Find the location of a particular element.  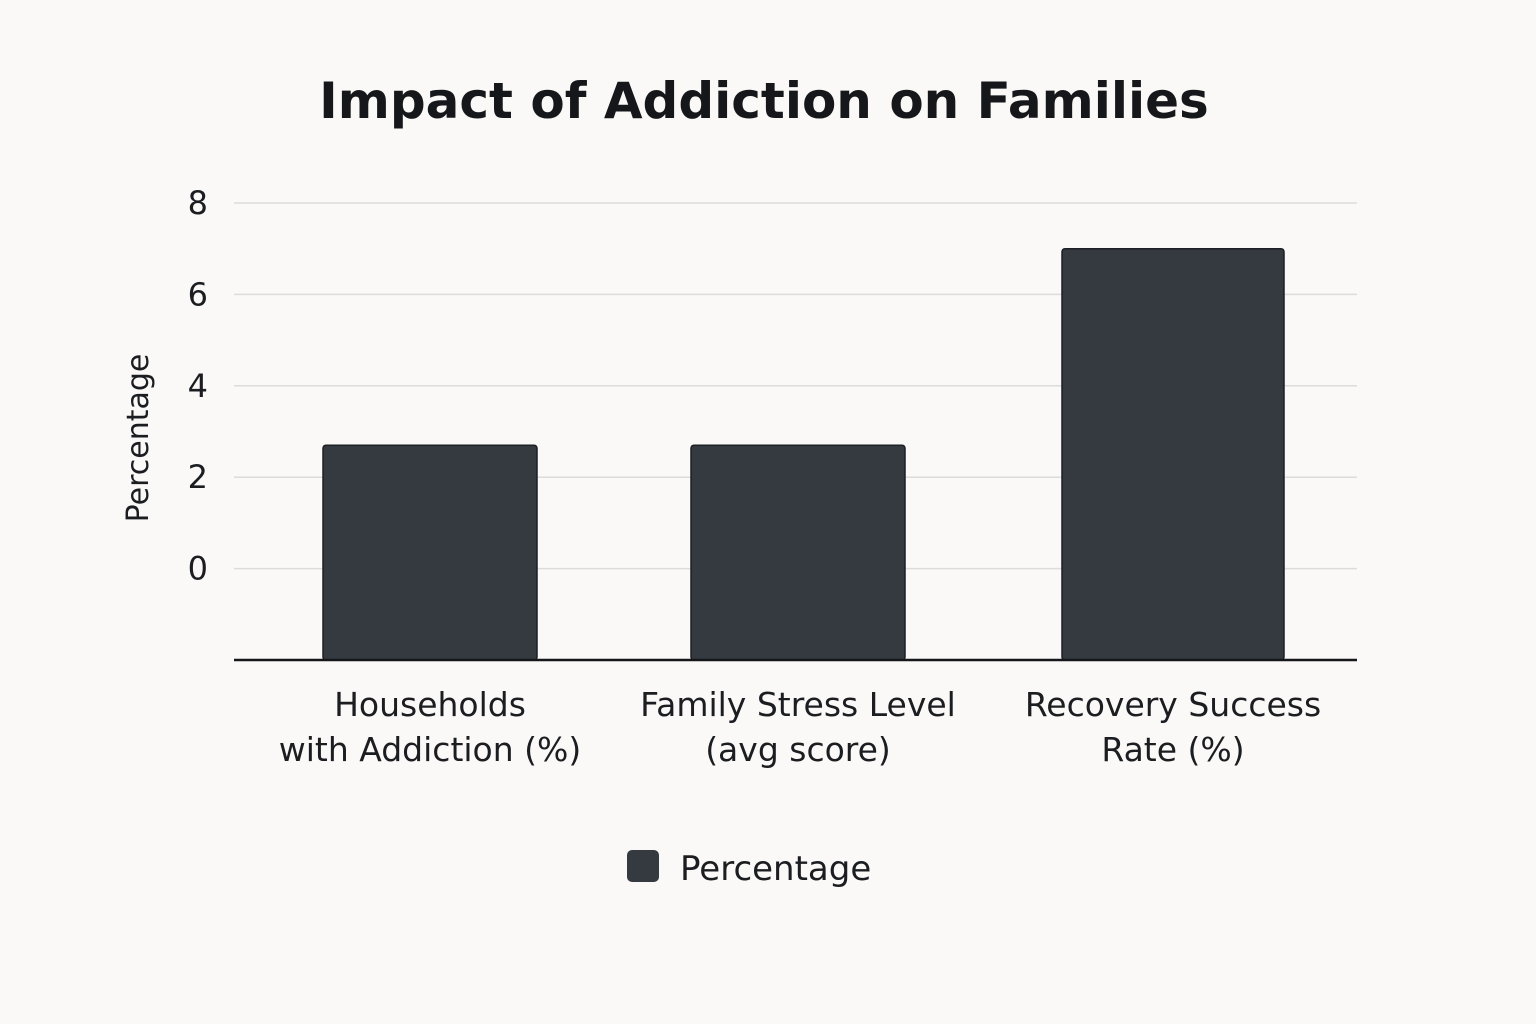

x-tick-label: Recovery Success is located at coordinates (1173, 704).